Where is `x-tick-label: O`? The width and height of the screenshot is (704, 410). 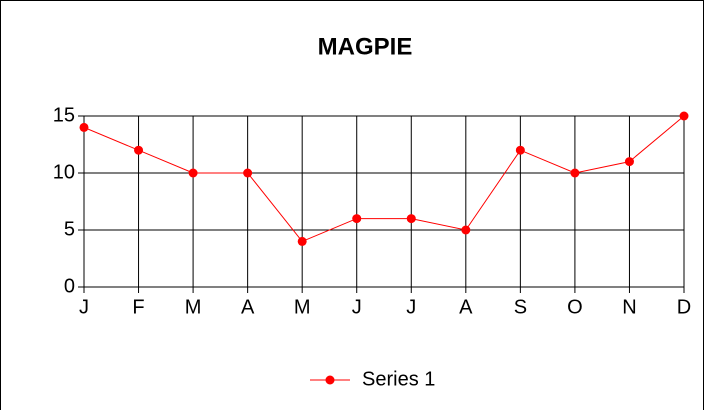 x-tick-label: O is located at coordinates (575, 307).